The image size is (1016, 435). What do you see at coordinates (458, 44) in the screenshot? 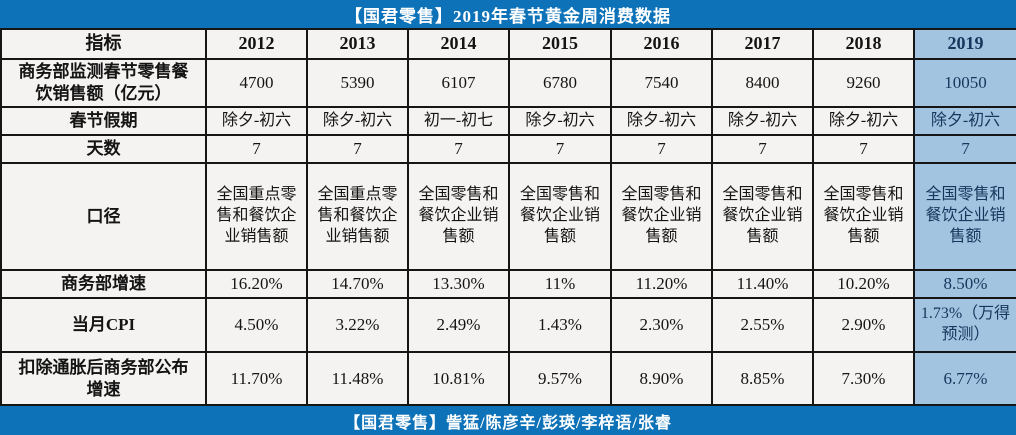
I see `year-column-header: 2014` at bounding box center [458, 44].